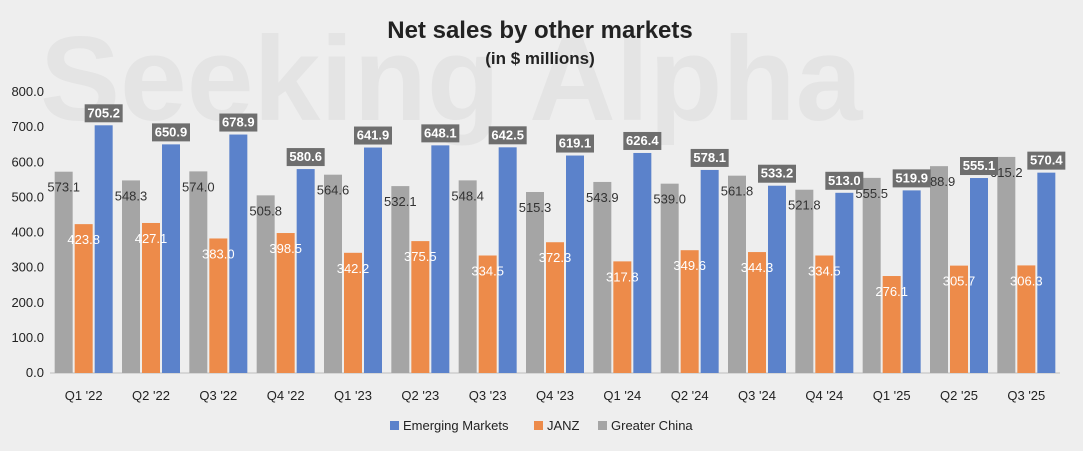 This screenshot has height=451, width=1083. I want to click on legend-label: Greater China, so click(652, 425).